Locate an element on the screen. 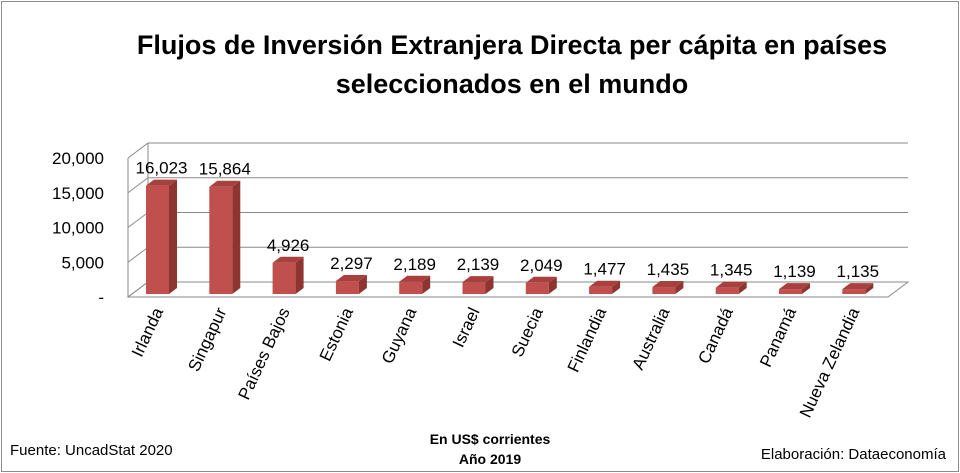 The height and width of the screenshot is (473, 960). bar-value-label: 15,864 is located at coordinates (225, 169).